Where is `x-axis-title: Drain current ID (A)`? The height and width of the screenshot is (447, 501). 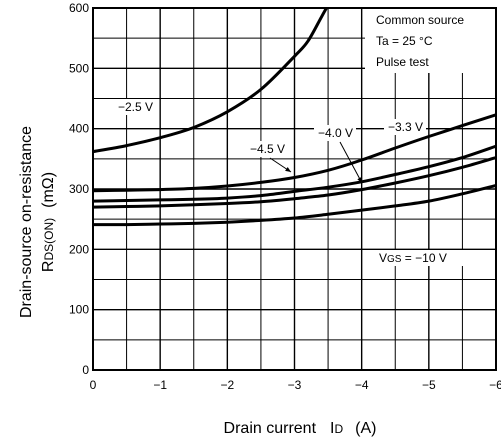 x-axis-title: Drain current ID (A) is located at coordinates (300, 428).